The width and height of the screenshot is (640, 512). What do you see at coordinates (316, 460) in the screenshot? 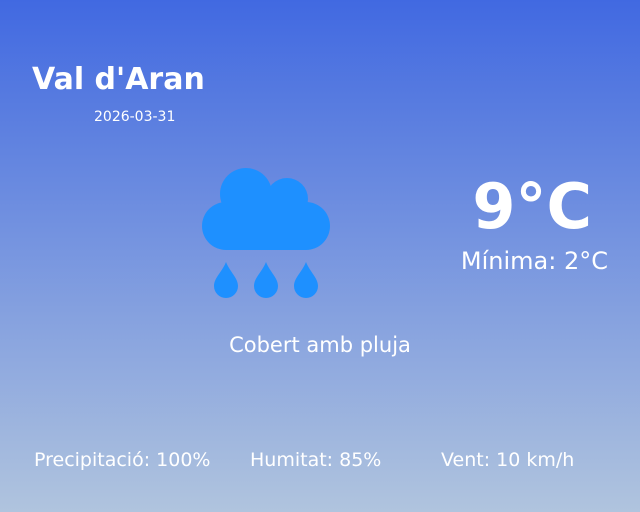
I see `humidity-stat: Humitat: 85%` at bounding box center [316, 460].